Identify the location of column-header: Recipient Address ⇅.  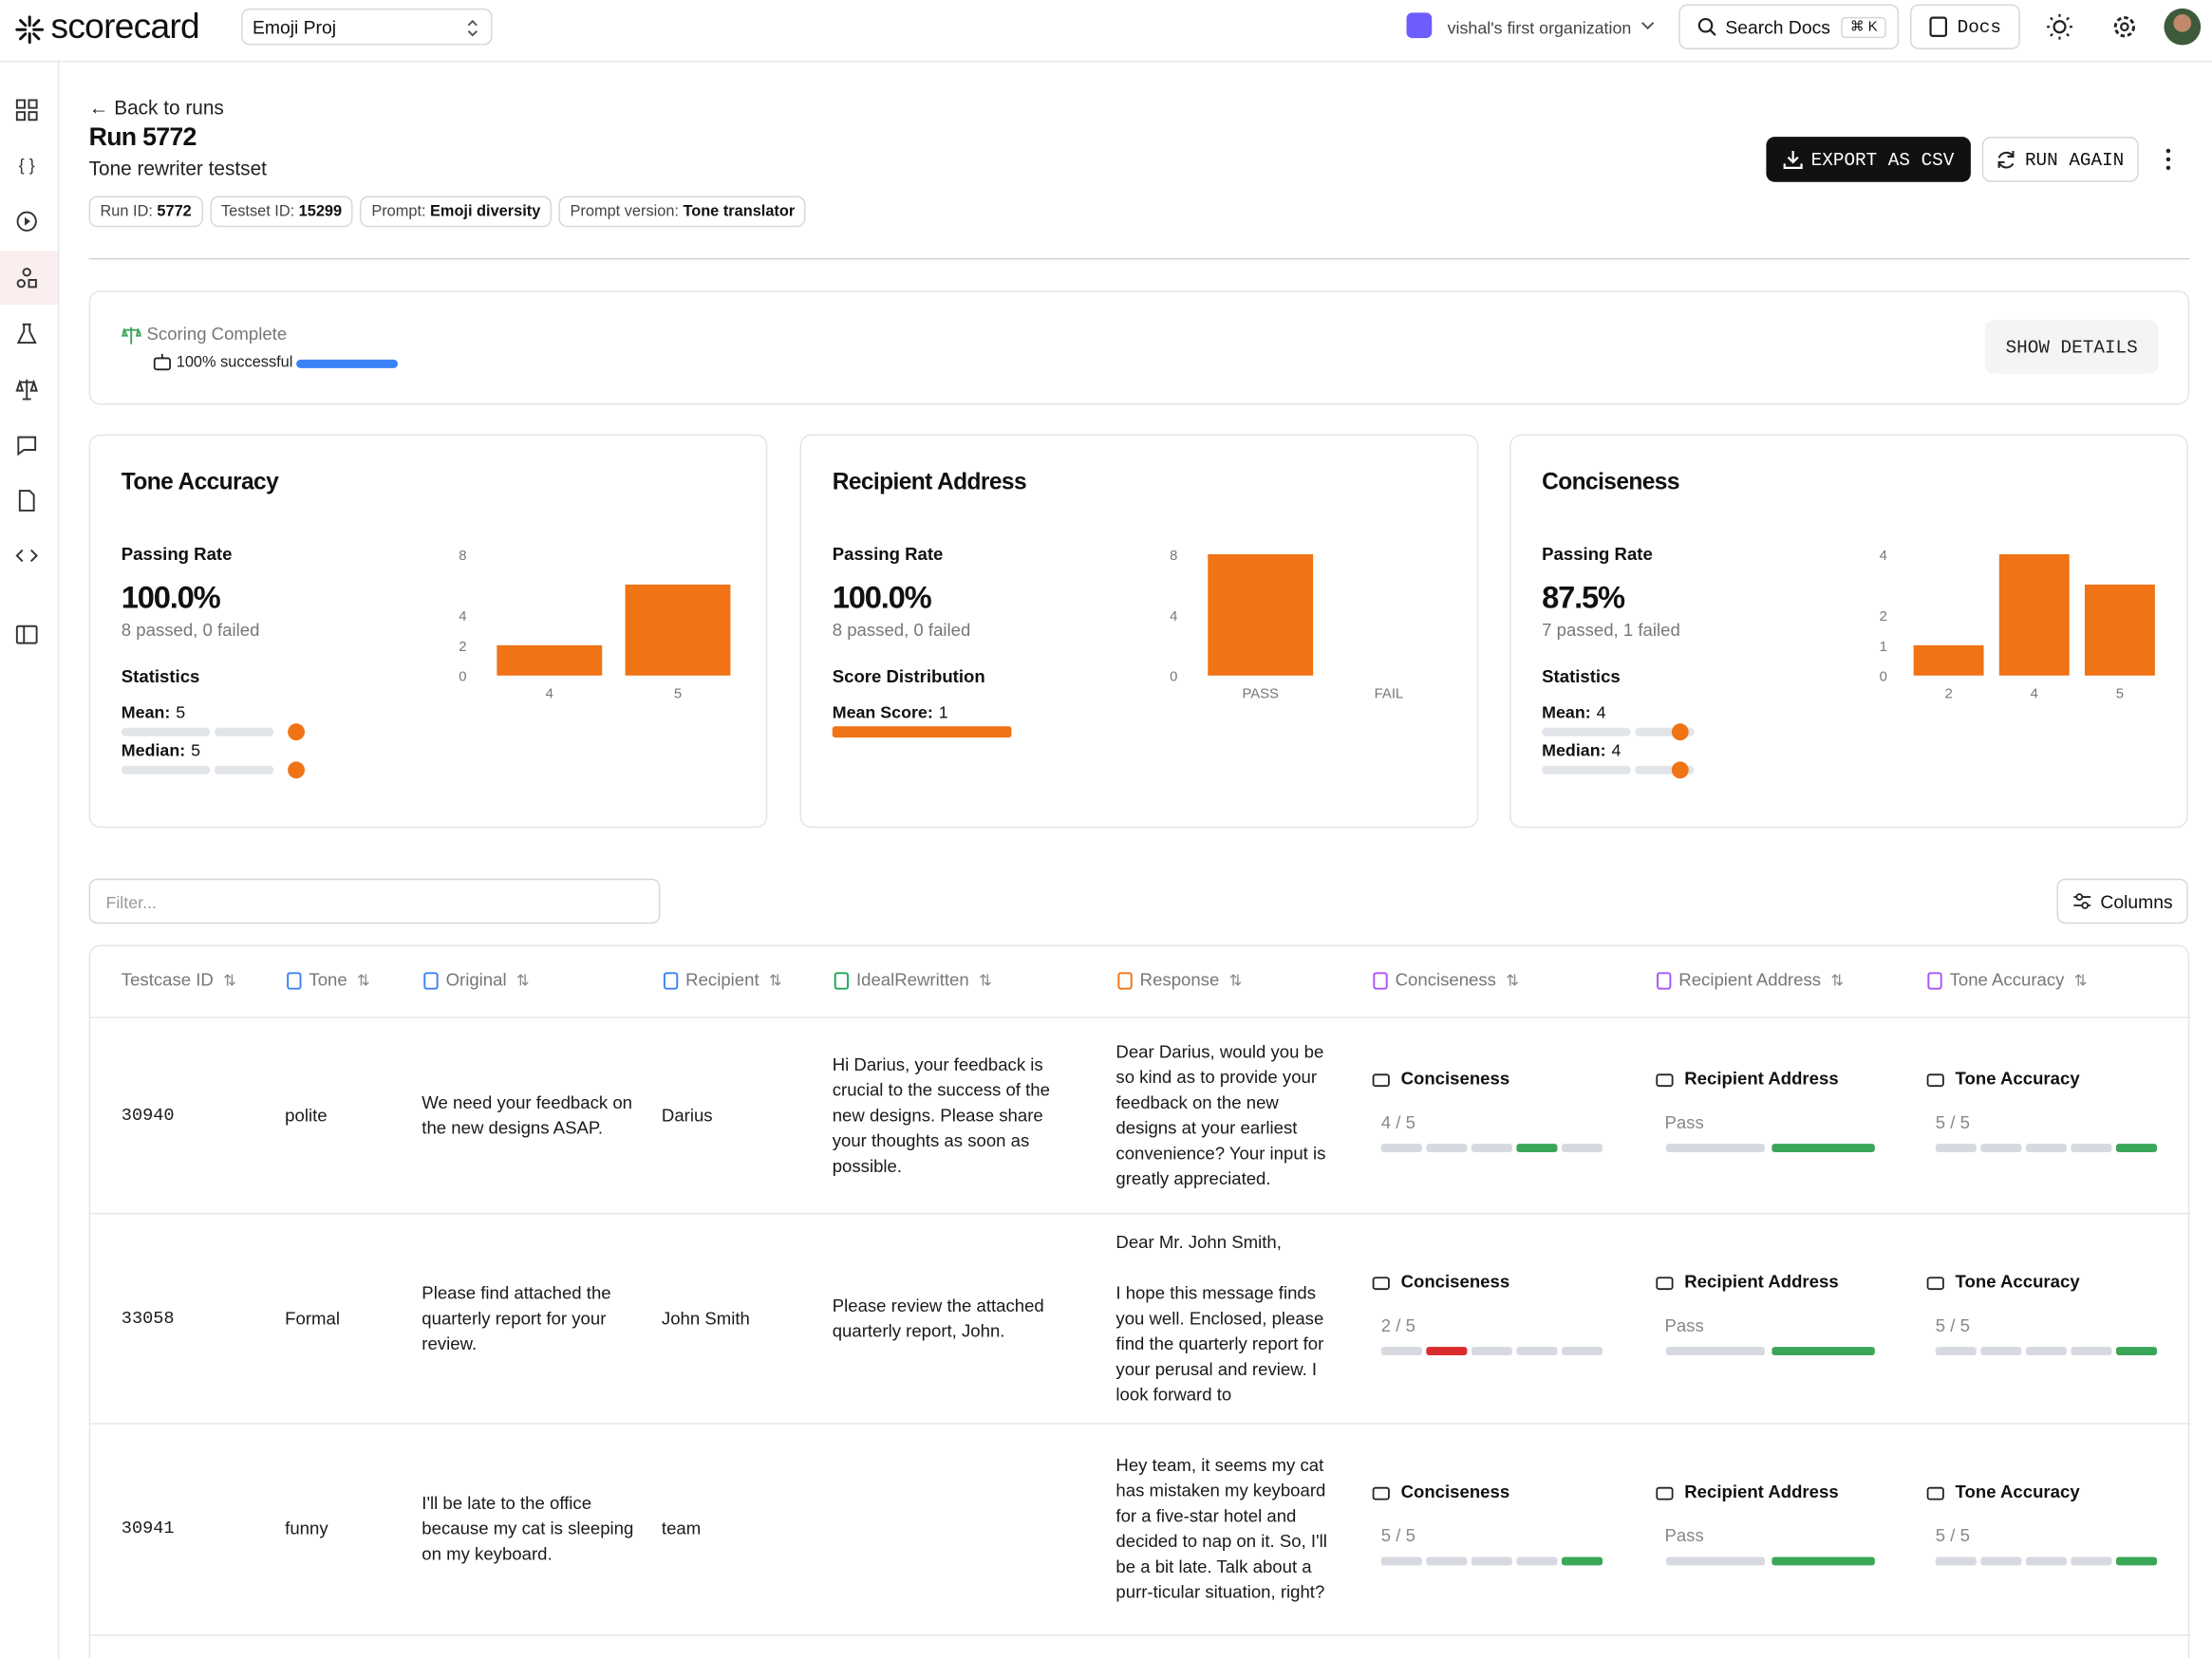
(1750, 980).